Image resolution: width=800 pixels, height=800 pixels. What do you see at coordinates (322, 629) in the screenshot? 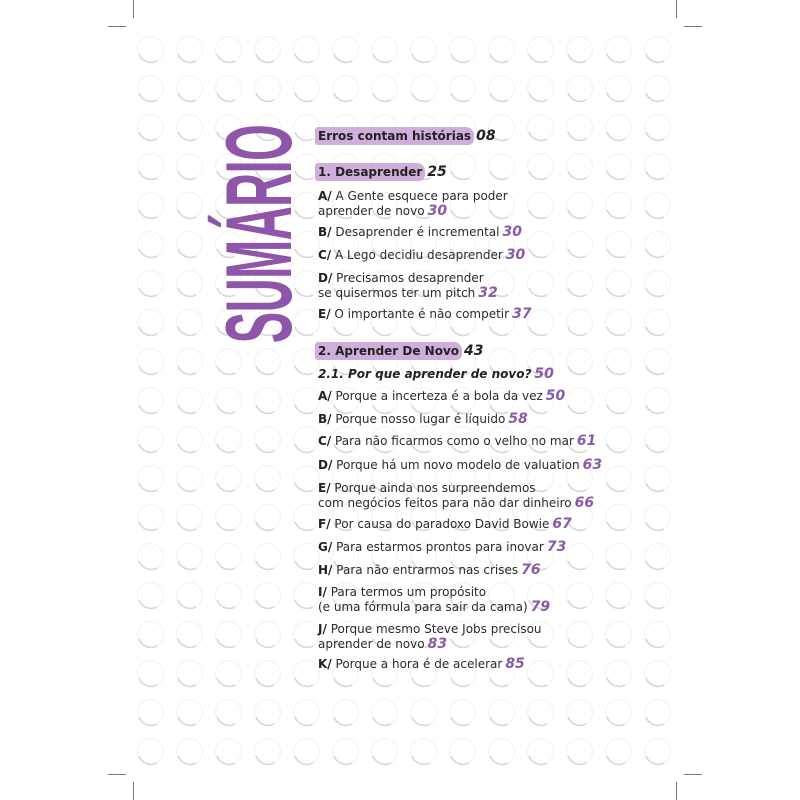
I see `entry-letter: J/` at bounding box center [322, 629].